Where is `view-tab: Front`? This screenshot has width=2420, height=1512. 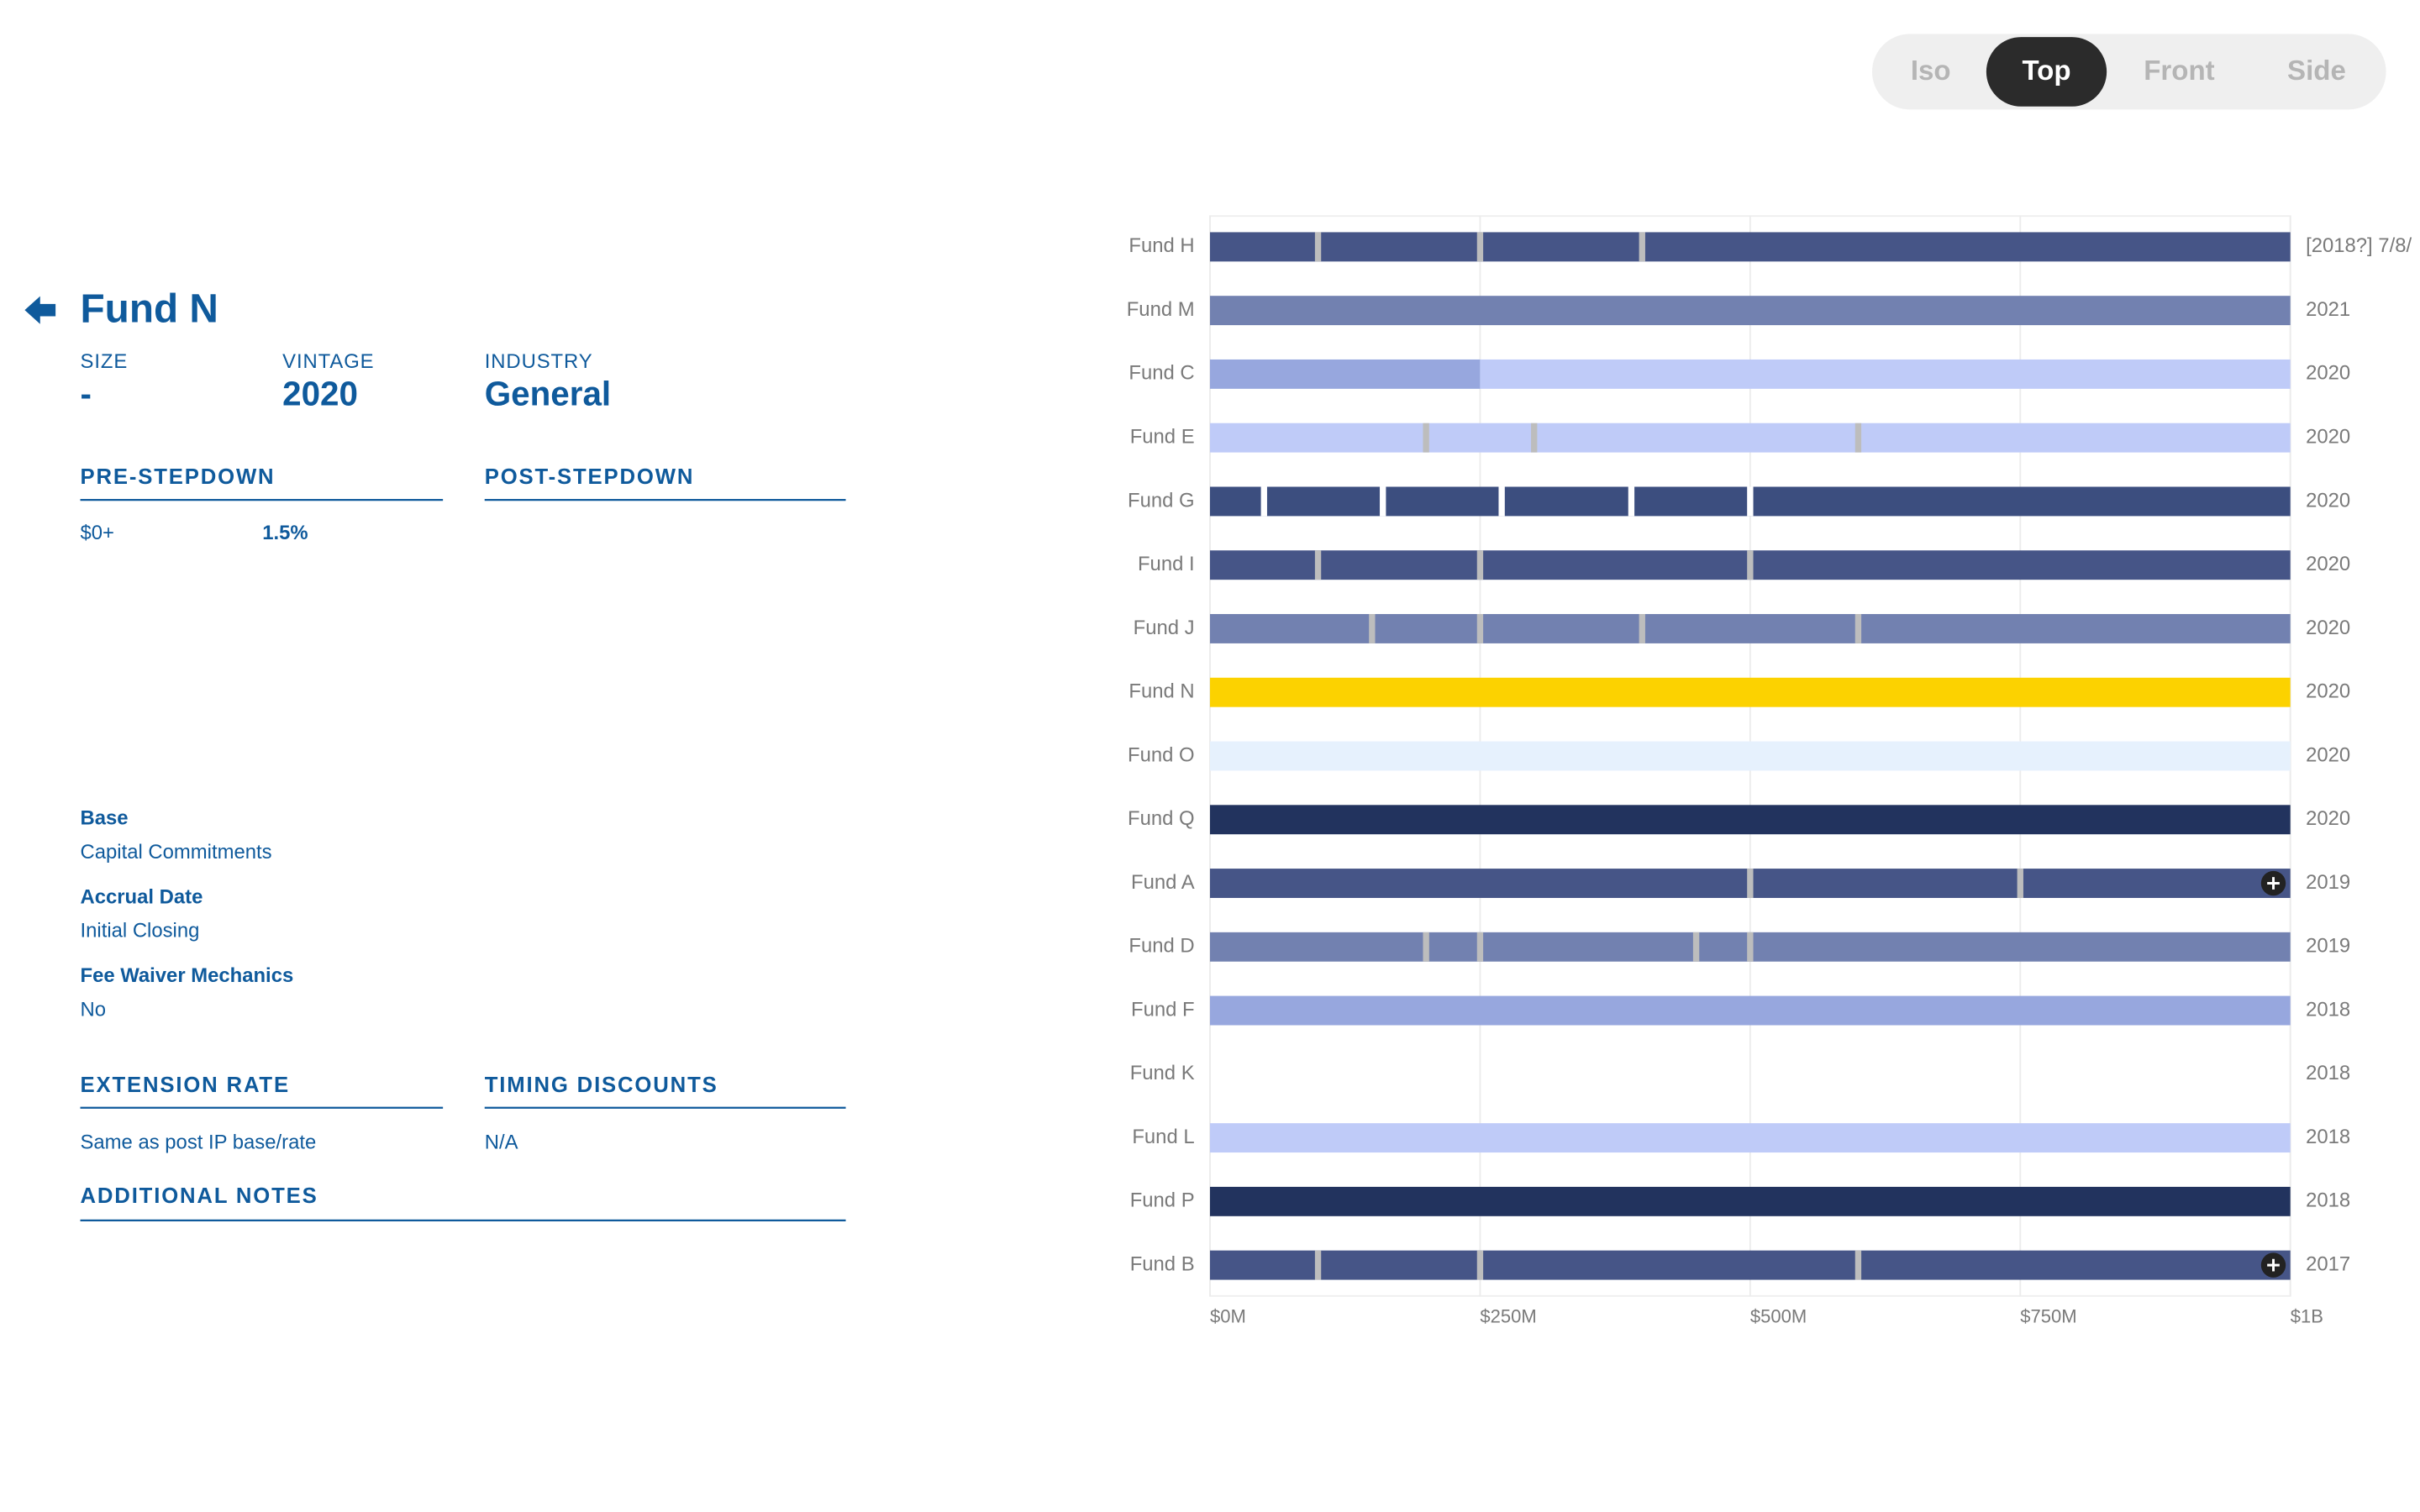
view-tab: Front is located at coordinates (2179, 71).